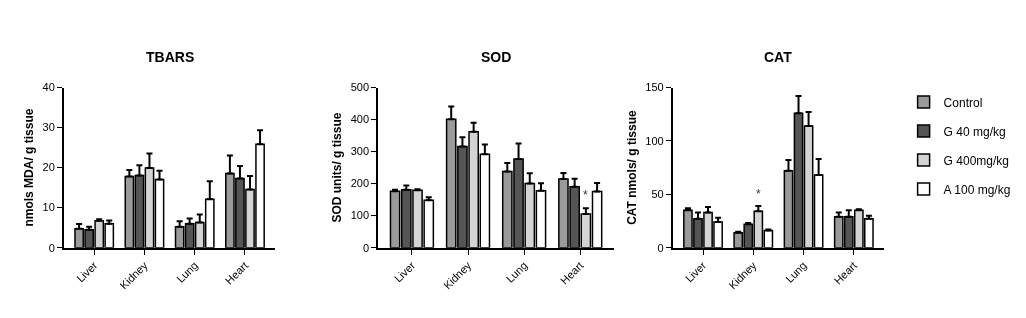  I want to click on y-tick-label: 20, so click(48, 167).